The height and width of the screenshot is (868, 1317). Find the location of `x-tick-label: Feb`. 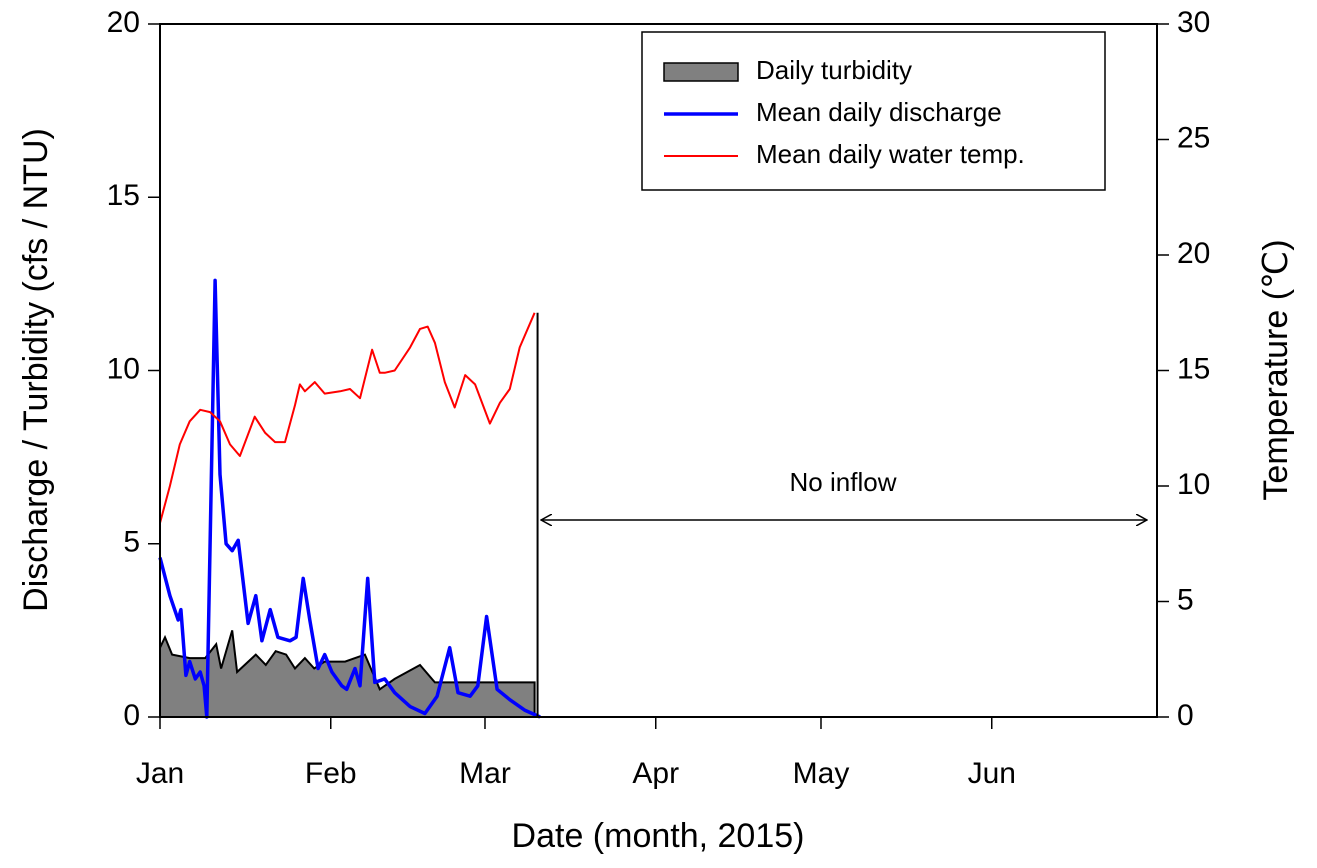

x-tick-label: Feb is located at coordinates (331, 773).